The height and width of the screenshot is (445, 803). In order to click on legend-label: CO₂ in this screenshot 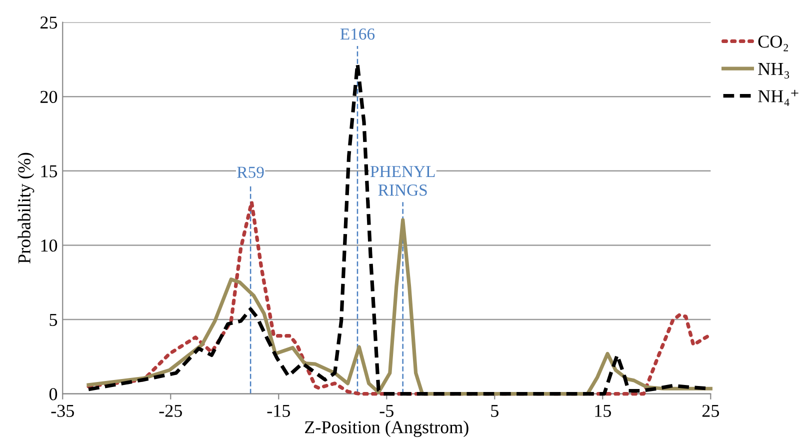, I will do `click(773, 44)`.